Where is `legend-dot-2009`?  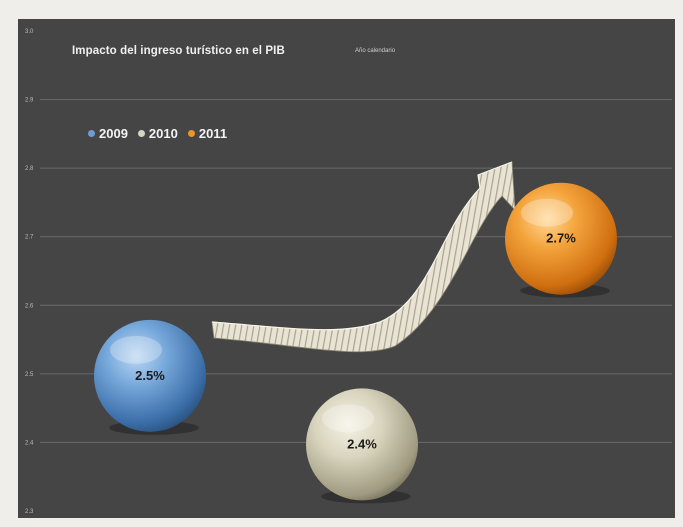
legend-dot-2009 is located at coordinates (91, 133).